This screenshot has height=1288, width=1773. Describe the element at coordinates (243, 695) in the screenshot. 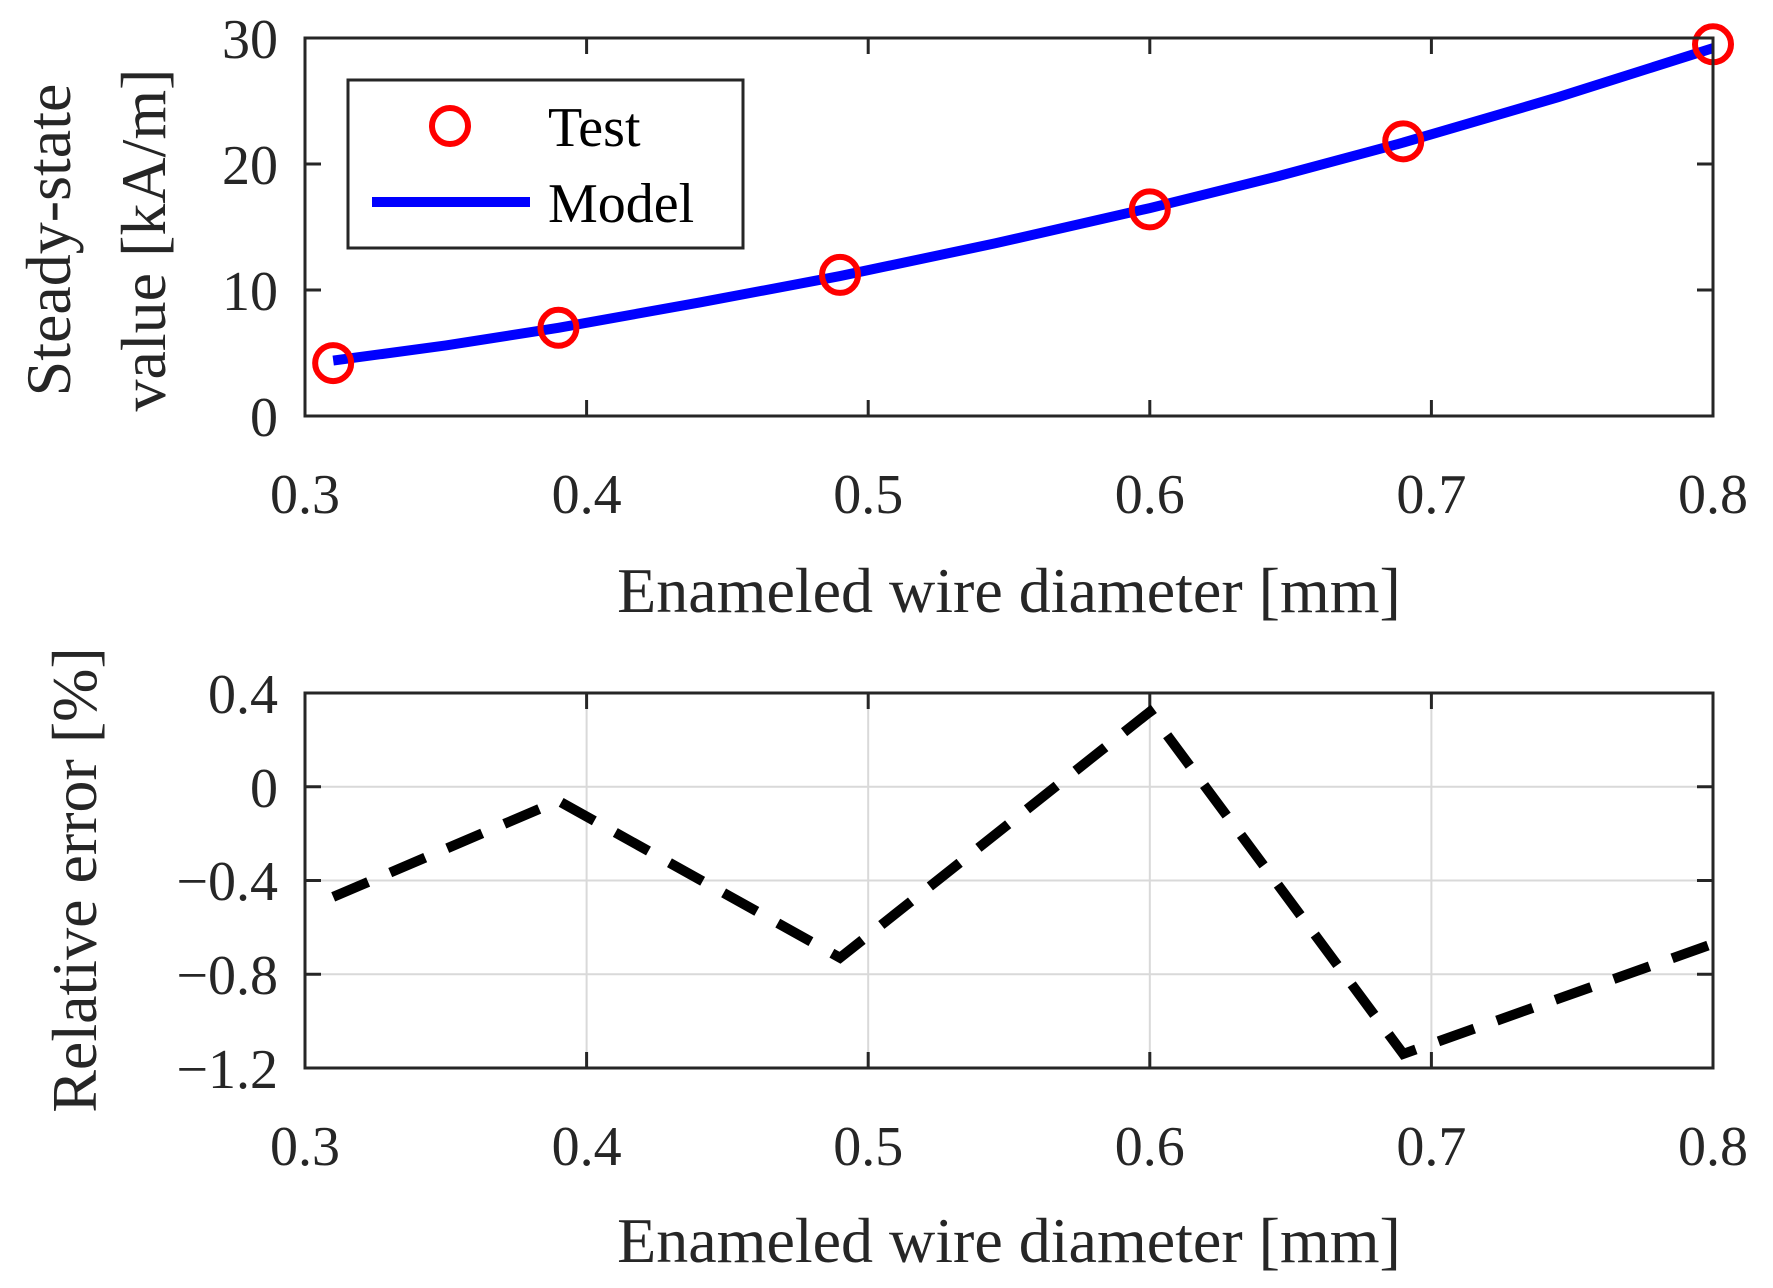

I see `y-tick-label: 0.4` at that location.